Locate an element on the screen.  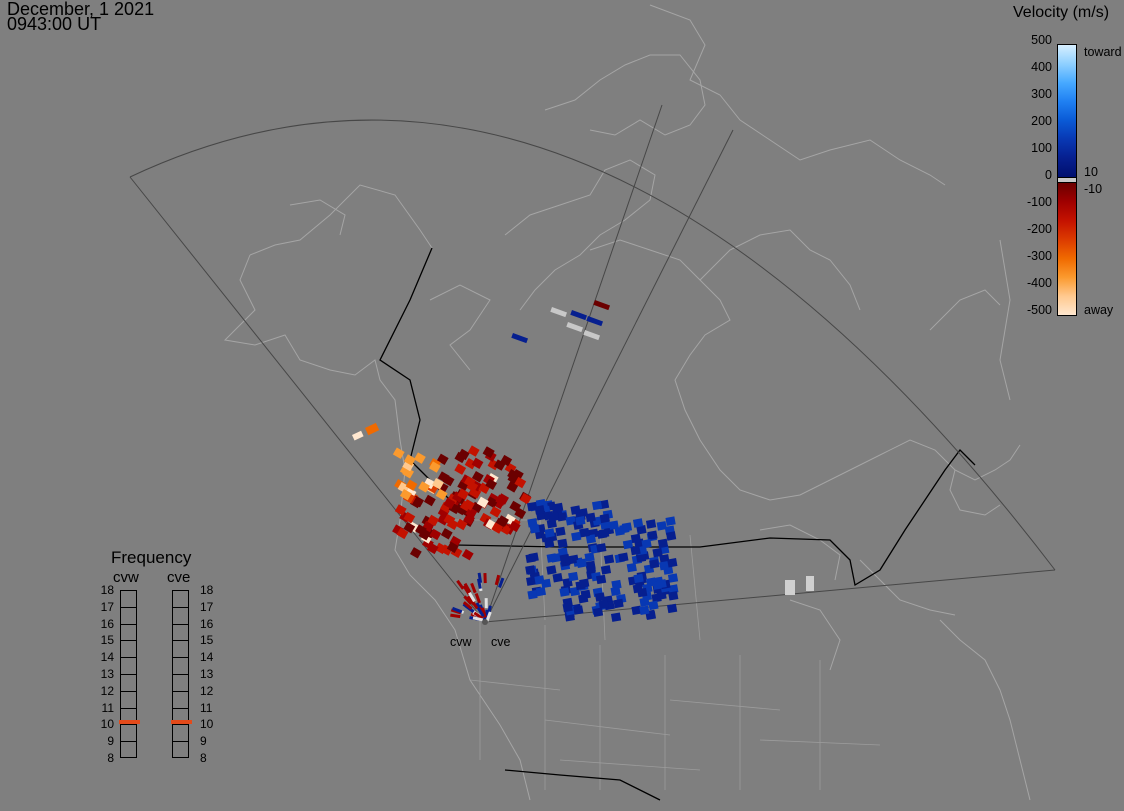
frequency-title: Frequency is located at coordinates (151, 557).